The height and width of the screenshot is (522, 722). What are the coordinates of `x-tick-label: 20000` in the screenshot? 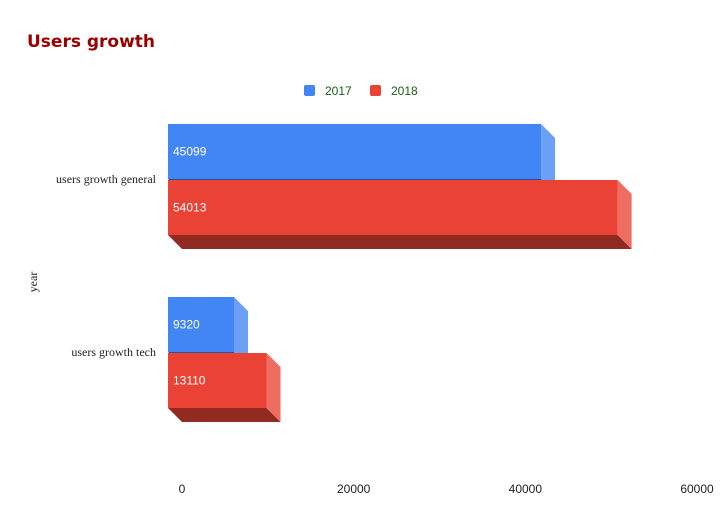 It's located at (354, 489).